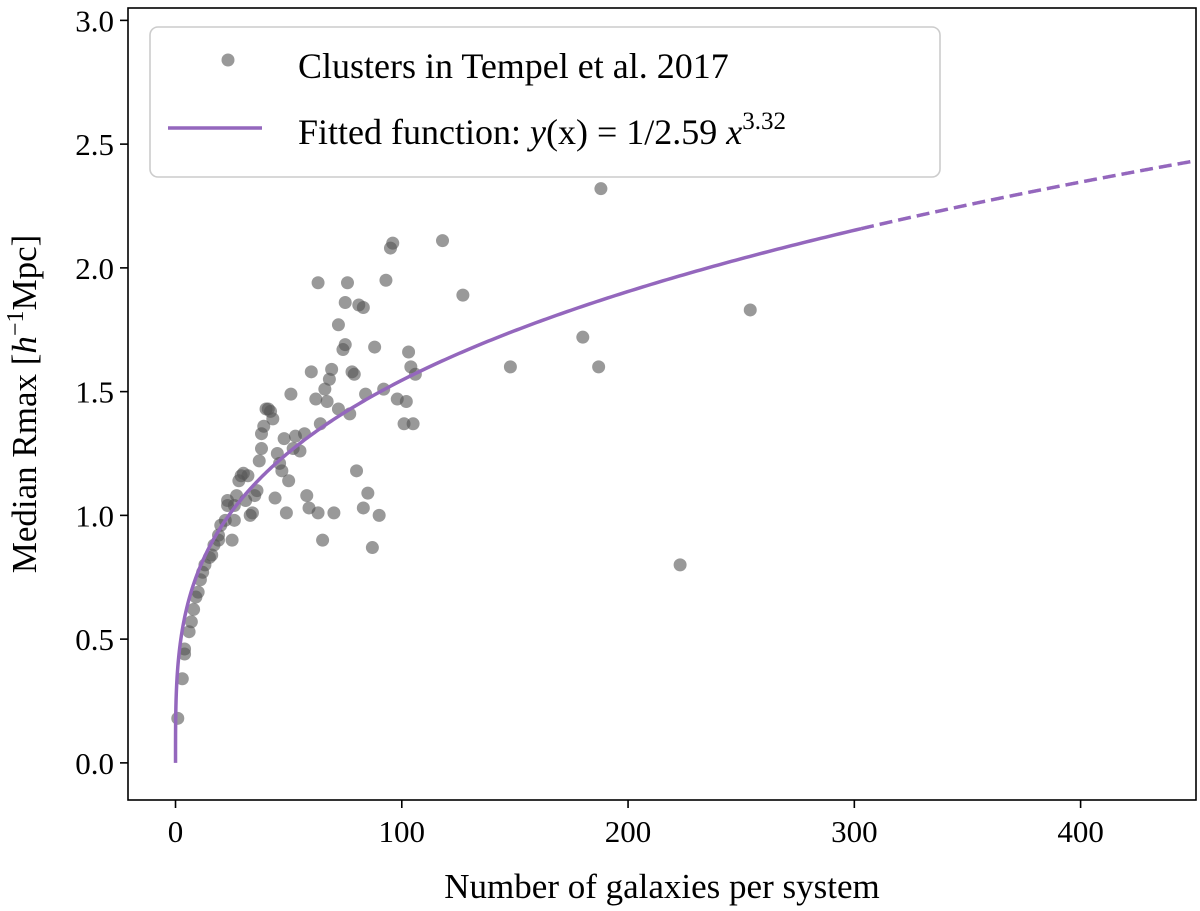  What do you see at coordinates (94, 268) in the screenshot?
I see `y-tick-label: 2.0` at bounding box center [94, 268].